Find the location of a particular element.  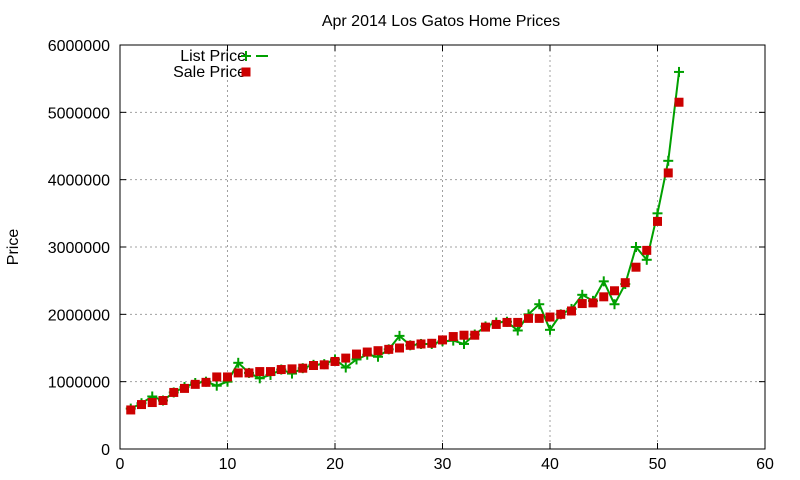

x-tick-label: 20 is located at coordinates (335, 464).